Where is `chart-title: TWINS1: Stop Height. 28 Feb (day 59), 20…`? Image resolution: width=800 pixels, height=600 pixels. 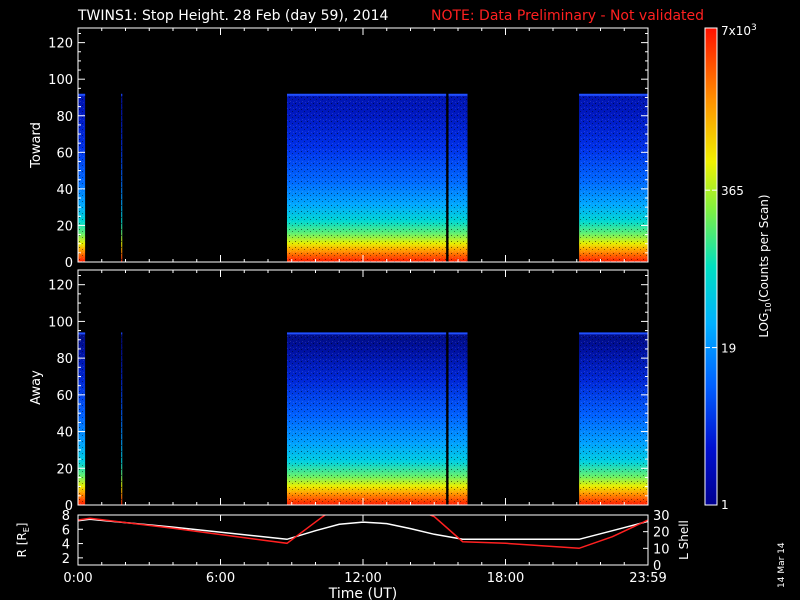
chart-title: TWINS1: Stop Height. 28 Feb (day 59), 20… is located at coordinates (232, 16).